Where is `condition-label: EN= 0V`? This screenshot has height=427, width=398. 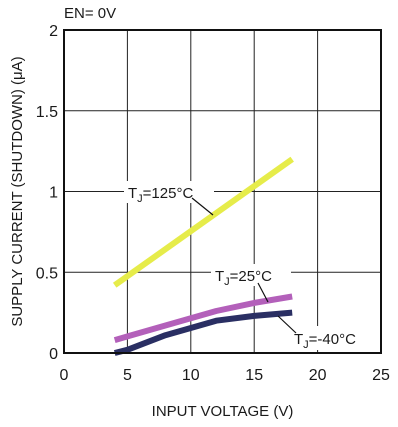
condition-label: EN= 0V is located at coordinates (90, 13).